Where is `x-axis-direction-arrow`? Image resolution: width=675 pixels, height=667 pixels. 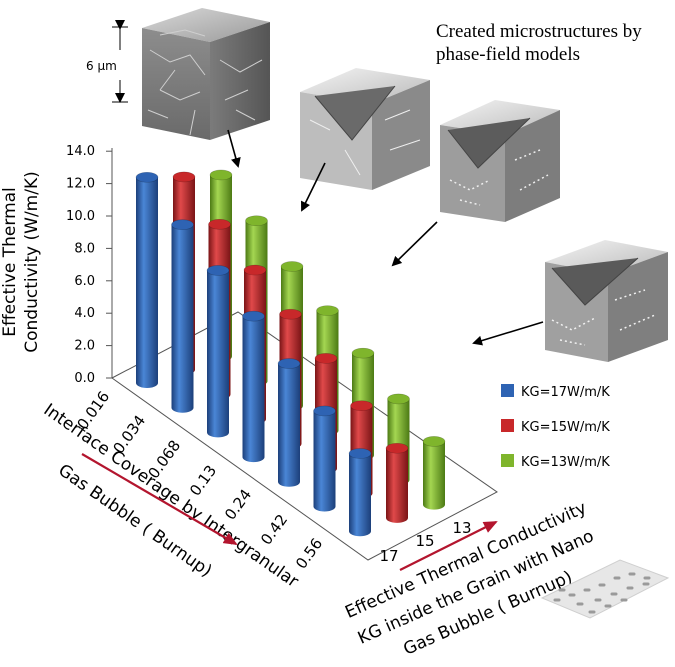 x-axis-direction-arrow is located at coordinates (159, 499).